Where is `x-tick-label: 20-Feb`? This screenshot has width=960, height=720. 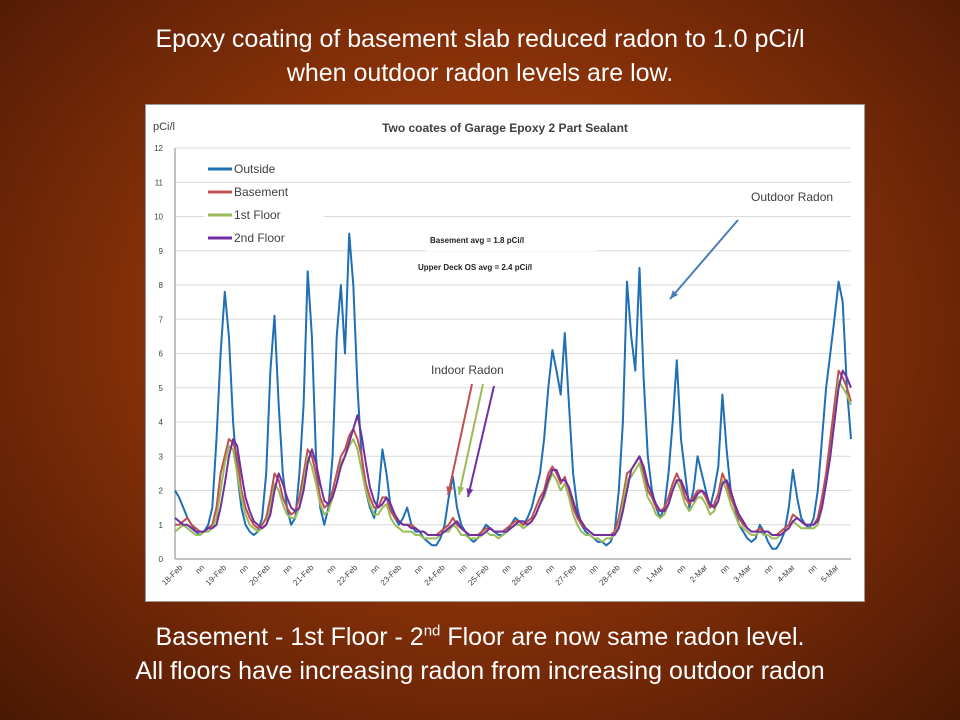
x-tick-label: 20-Feb is located at coordinates (260, 575).